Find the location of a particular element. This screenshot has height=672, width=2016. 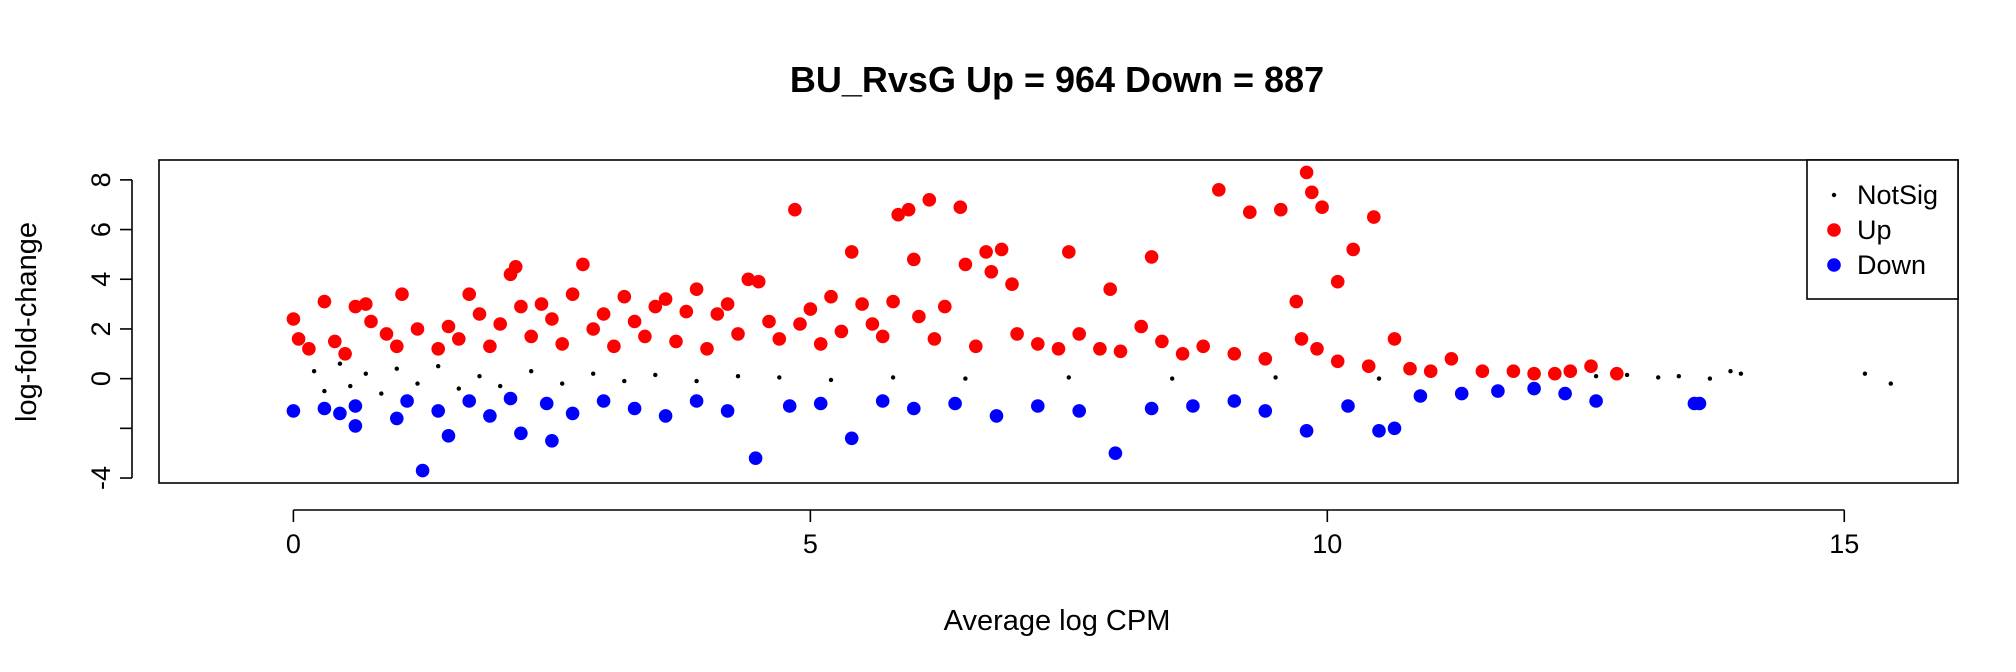

y-axis: -4 0 2 4 6 8 is located at coordinates (109, 331).